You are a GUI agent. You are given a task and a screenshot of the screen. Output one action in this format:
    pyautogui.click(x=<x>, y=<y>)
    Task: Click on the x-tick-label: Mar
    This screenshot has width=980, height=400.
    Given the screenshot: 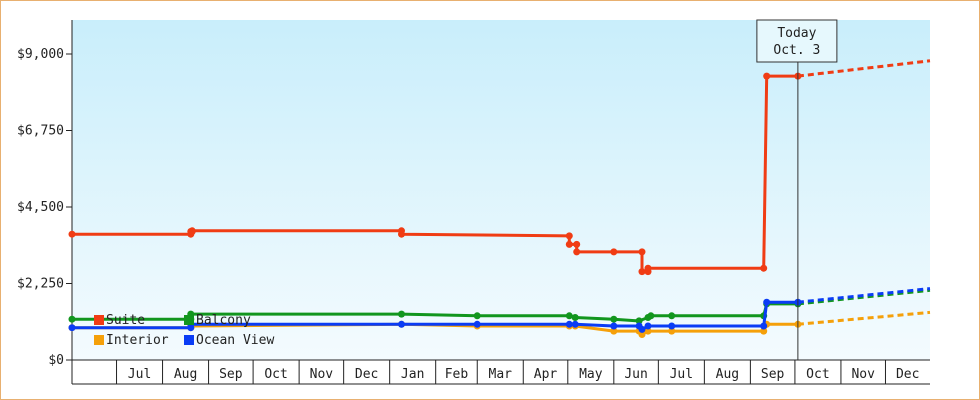 What is the action you would take?
    pyautogui.click(x=501, y=374)
    